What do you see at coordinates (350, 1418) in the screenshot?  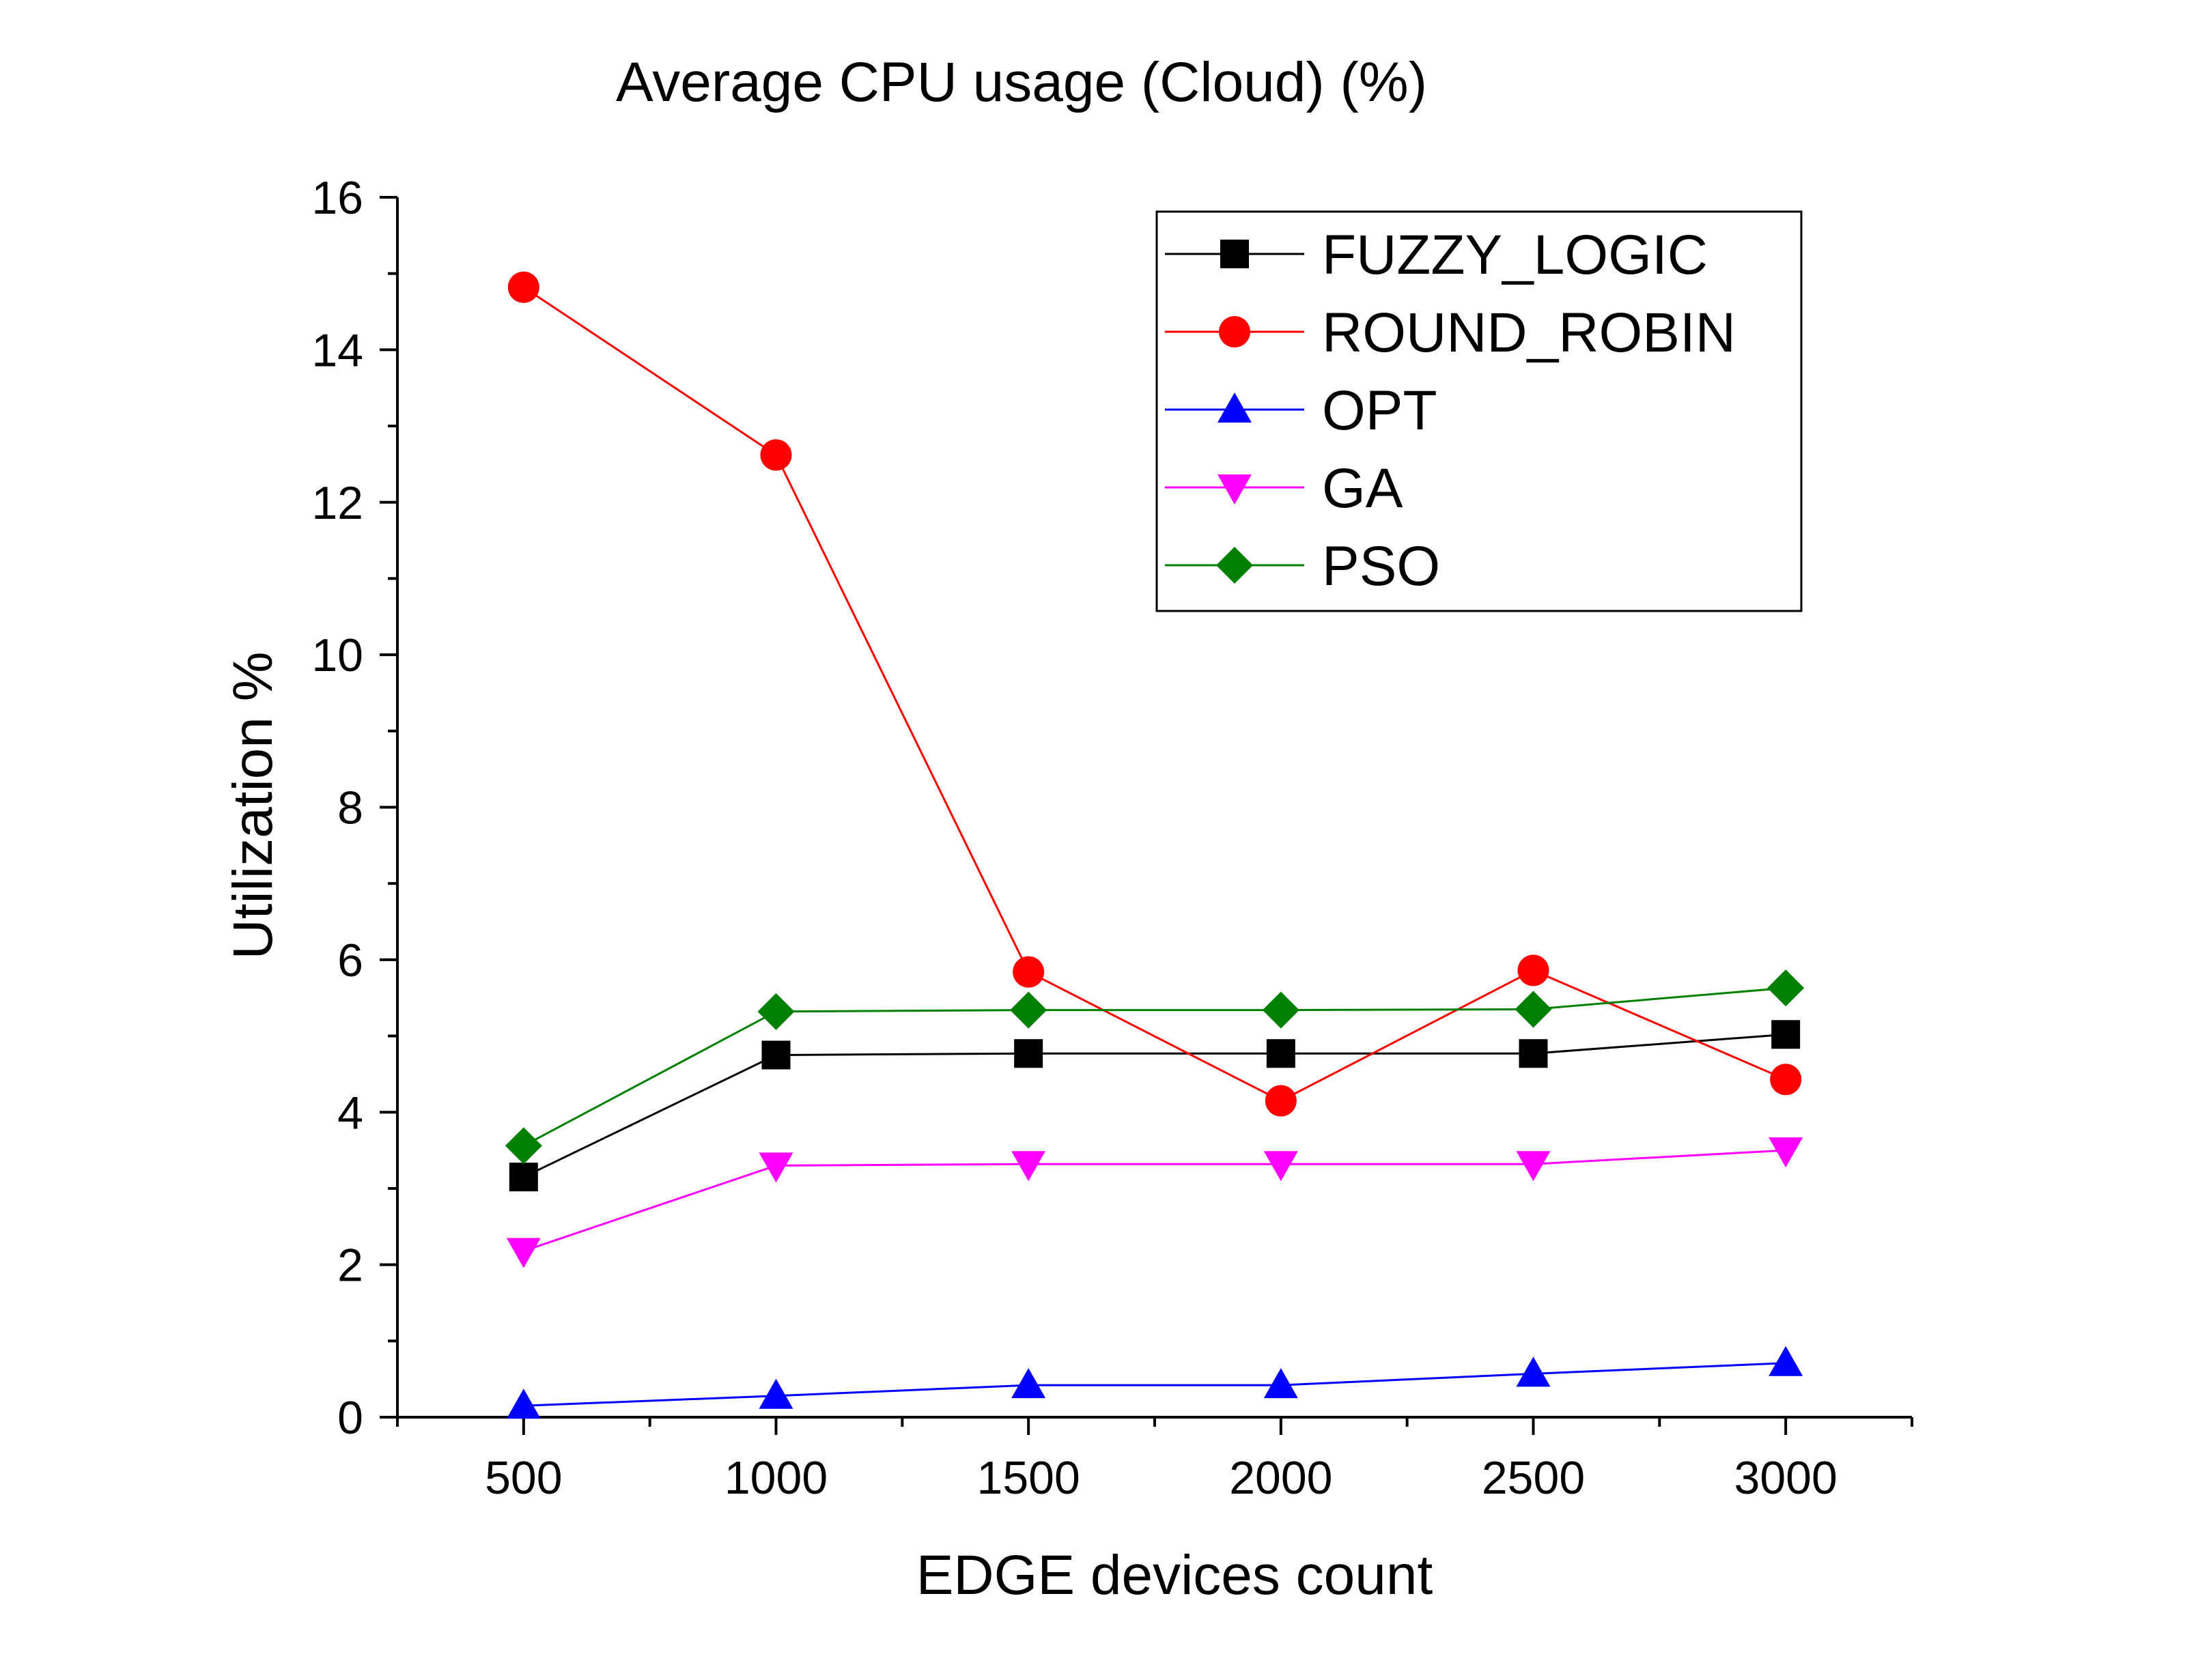 I see `y-tick-label: 0` at bounding box center [350, 1418].